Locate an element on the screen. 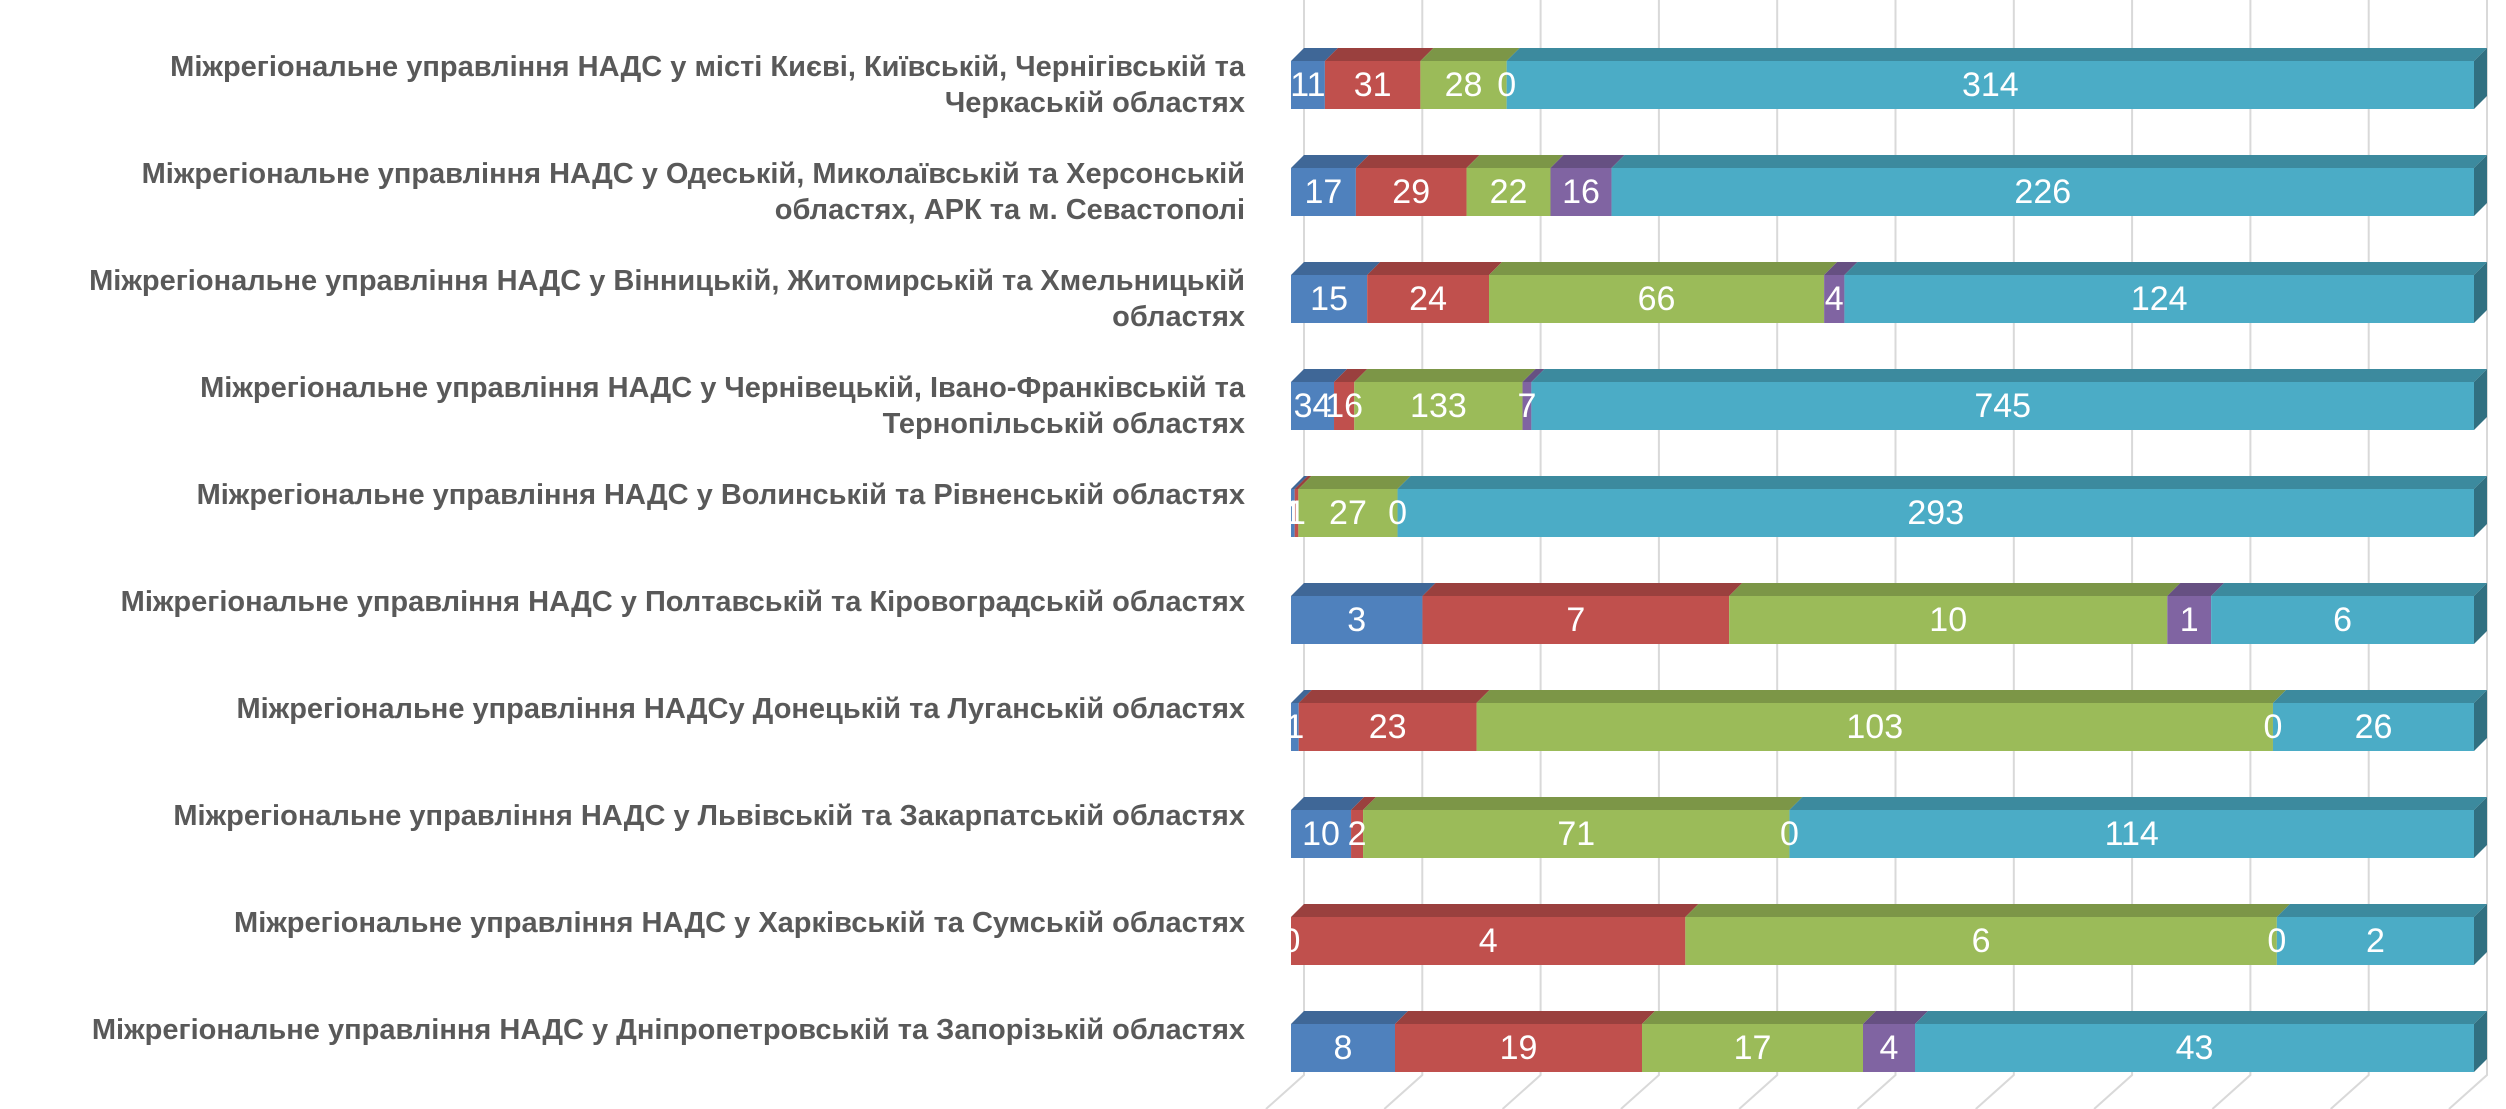 Image resolution: width=2506 pixels, height=1109 pixels. data-label: 11 is located at coordinates (1307, 85).